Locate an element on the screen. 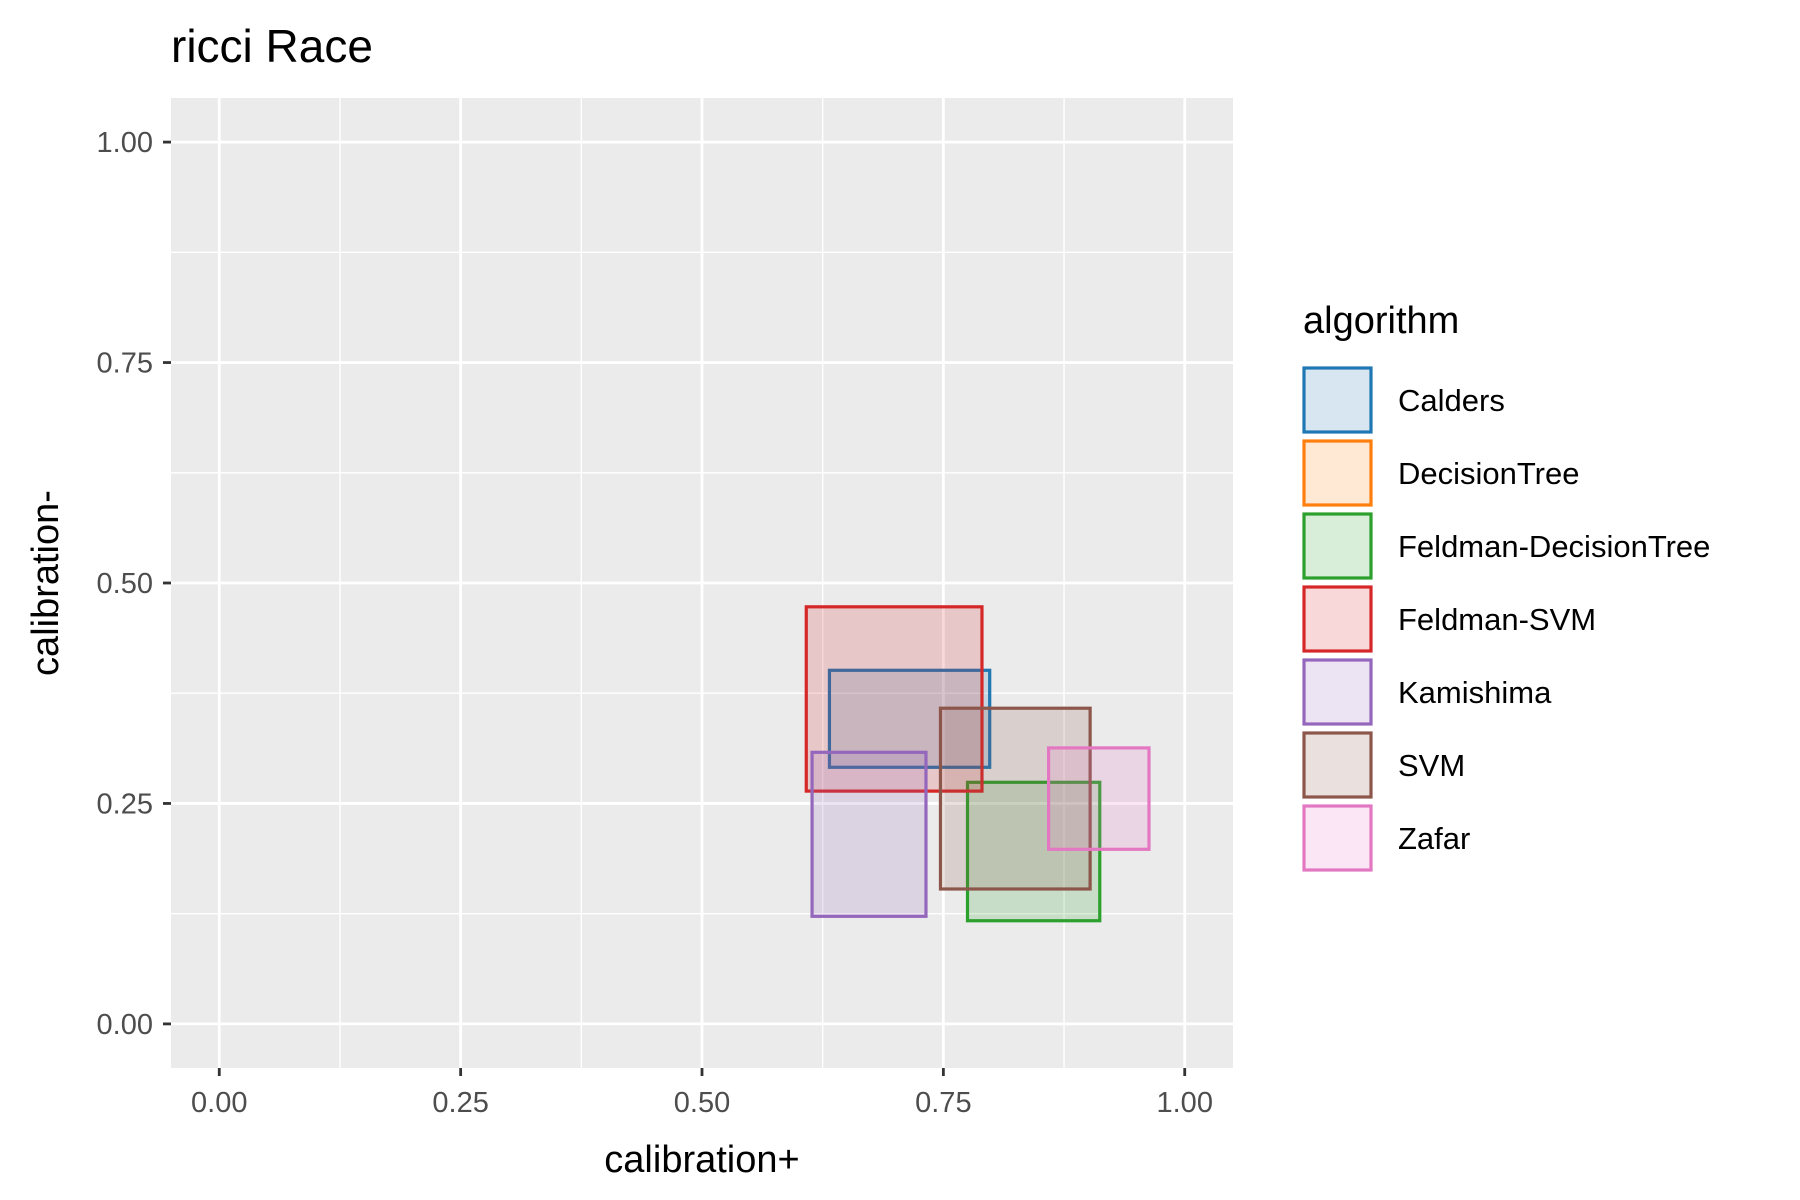  legend-title: algorithm is located at coordinates (1381, 321).